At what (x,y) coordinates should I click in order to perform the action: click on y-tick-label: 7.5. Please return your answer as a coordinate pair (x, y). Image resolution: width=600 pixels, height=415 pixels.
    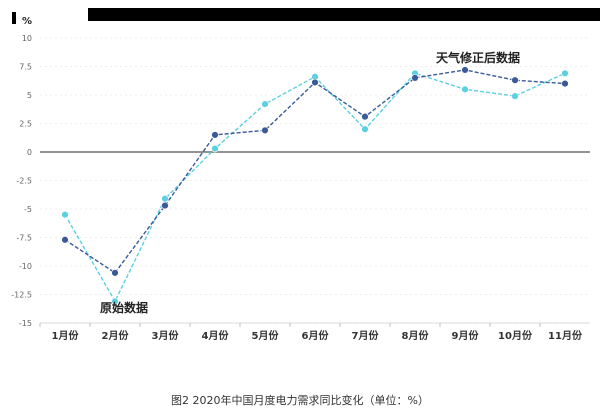
    Looking at the image, I should click on (25, 67).